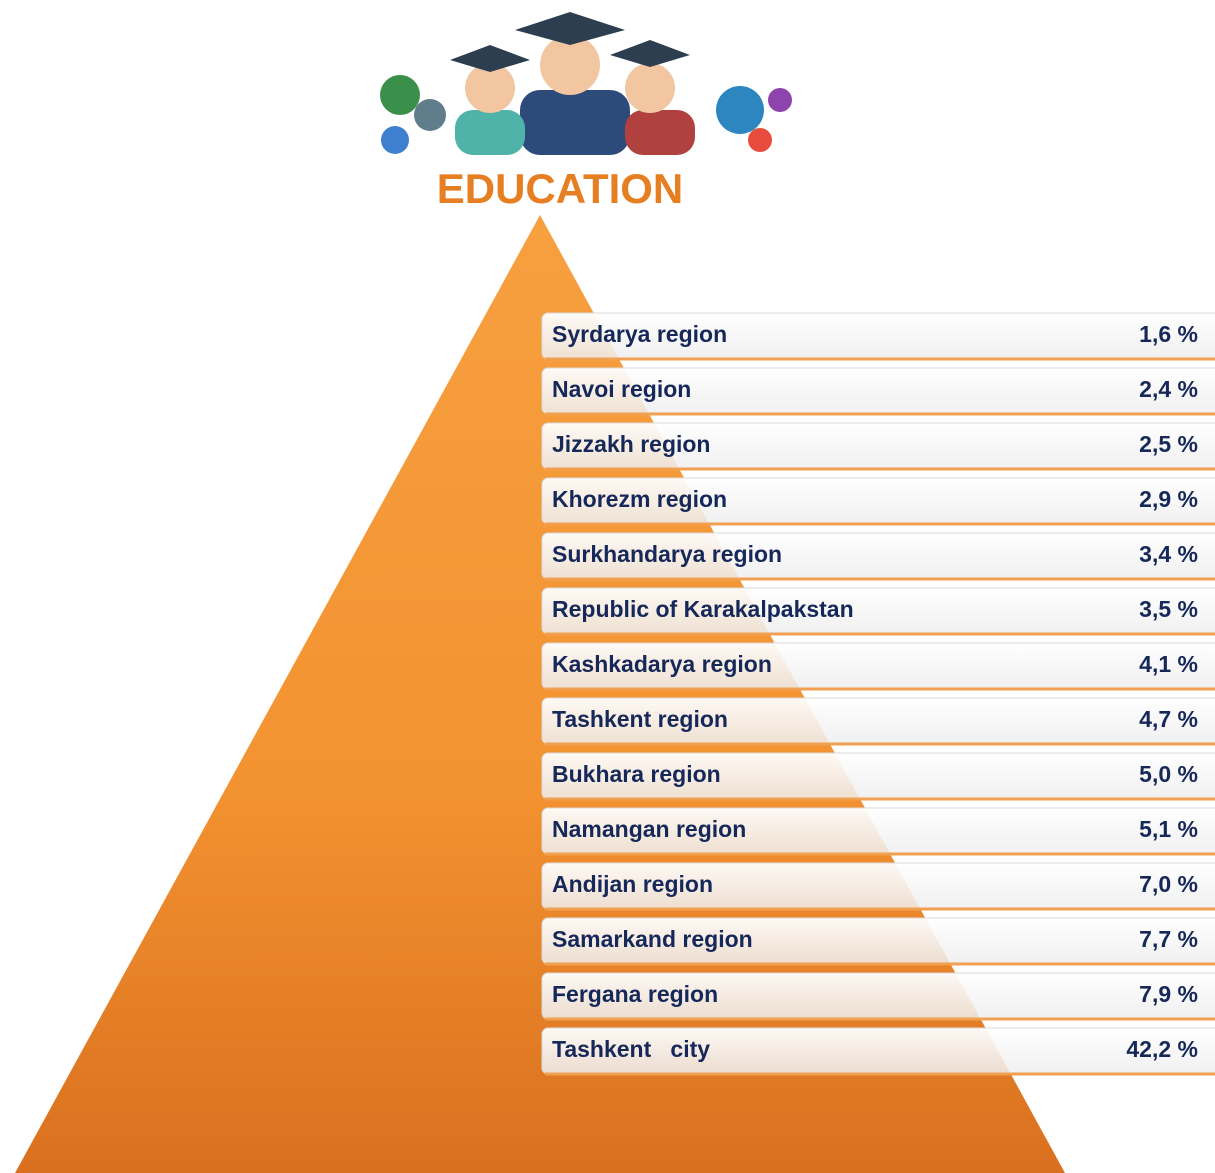  Describe the element at coordinates (1168, 719) in the screenshot. I see `row-value: 4,7 %` at that location.